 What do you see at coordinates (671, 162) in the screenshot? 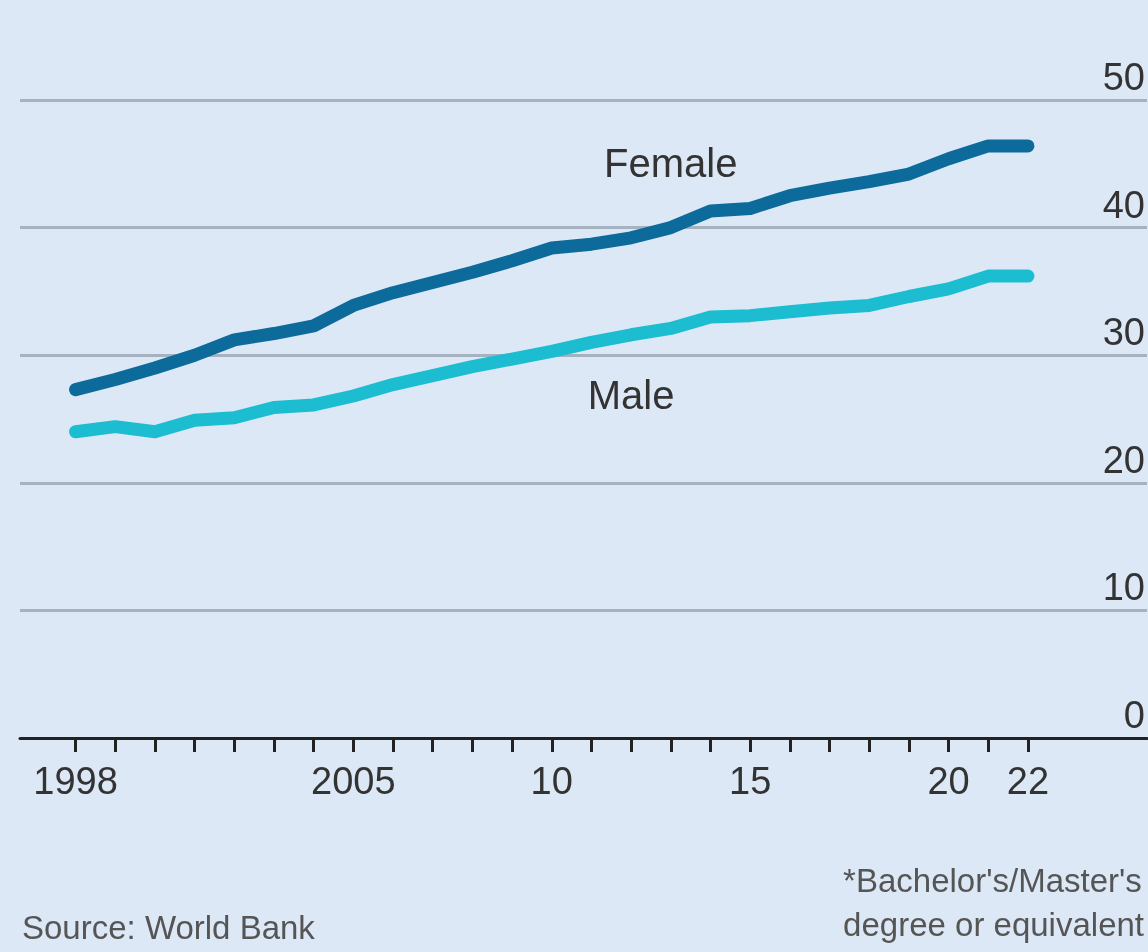
I see `series-label: Female` at bounding box center [671, 162].